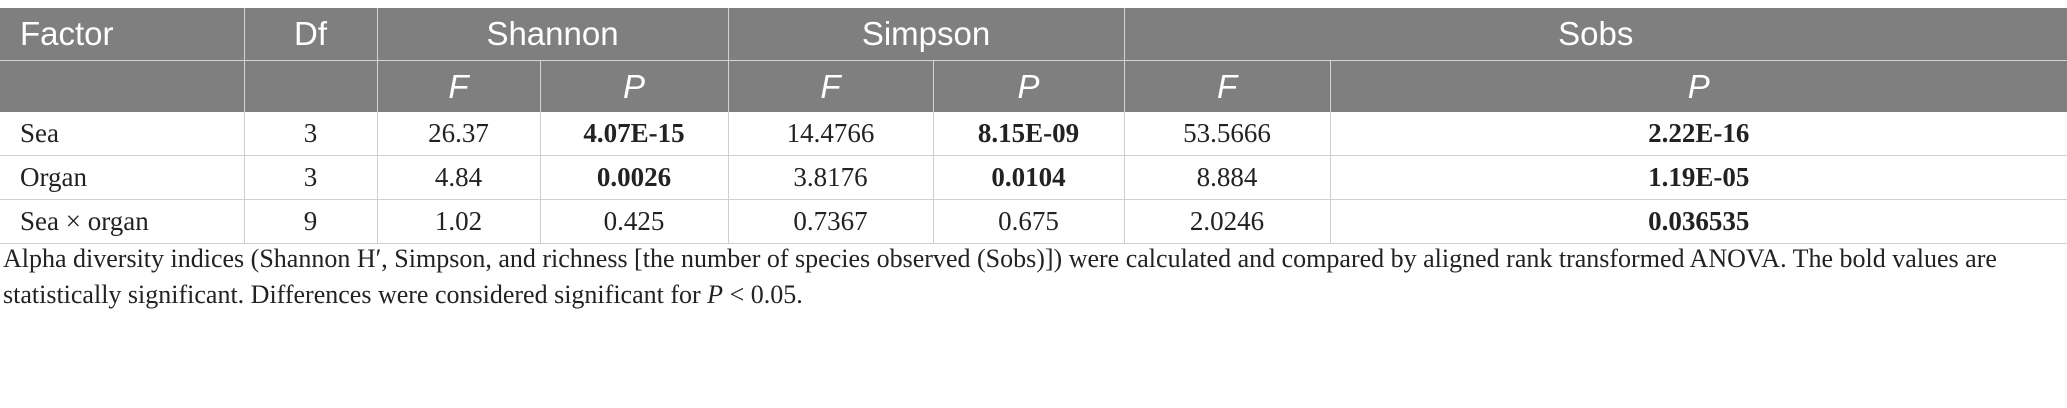 The image size is (2067, 408). I want to click on footnote-p-symbol: P, so click(715, 294).